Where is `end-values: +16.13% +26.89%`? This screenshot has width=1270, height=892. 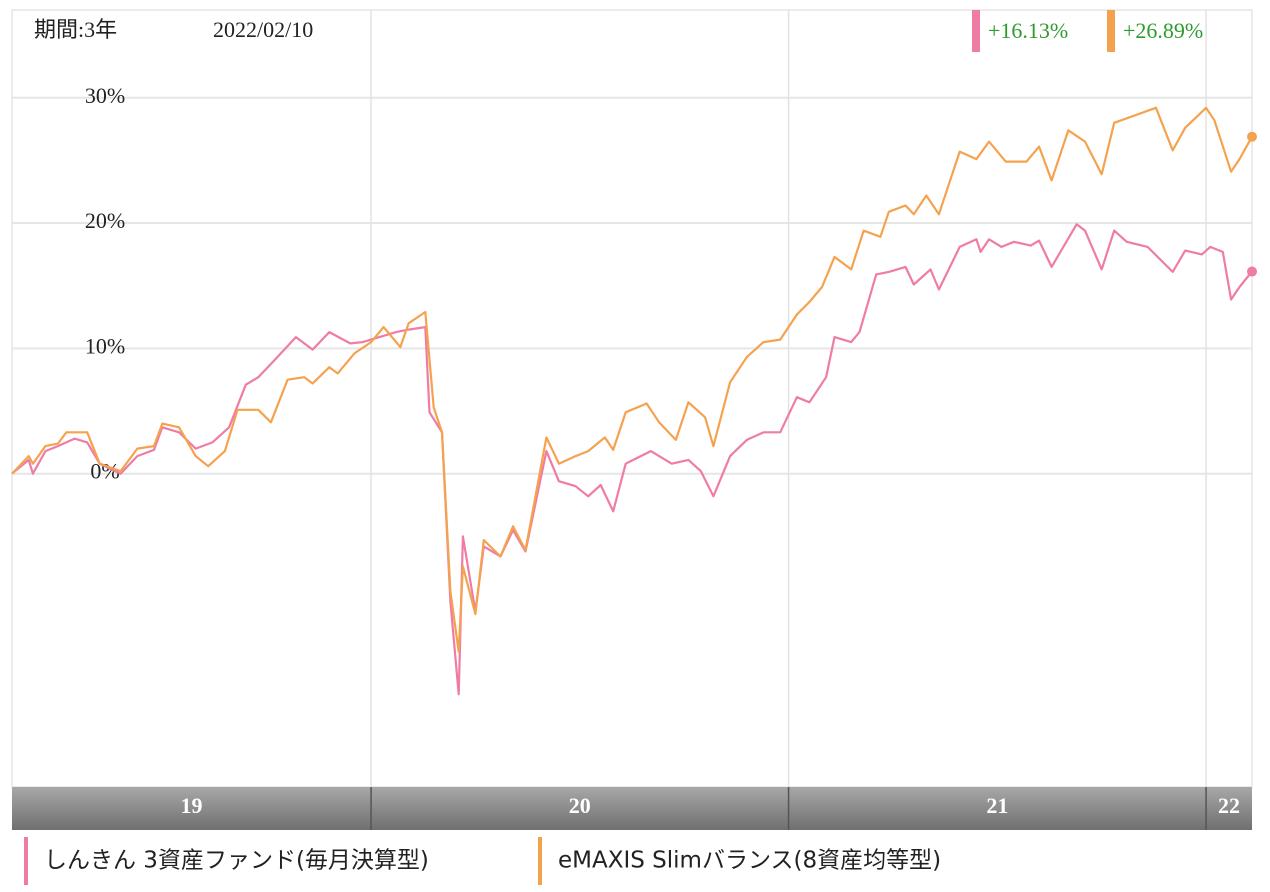 end-values: +16.13% +26.89% is located at coordinates (1087, 31).